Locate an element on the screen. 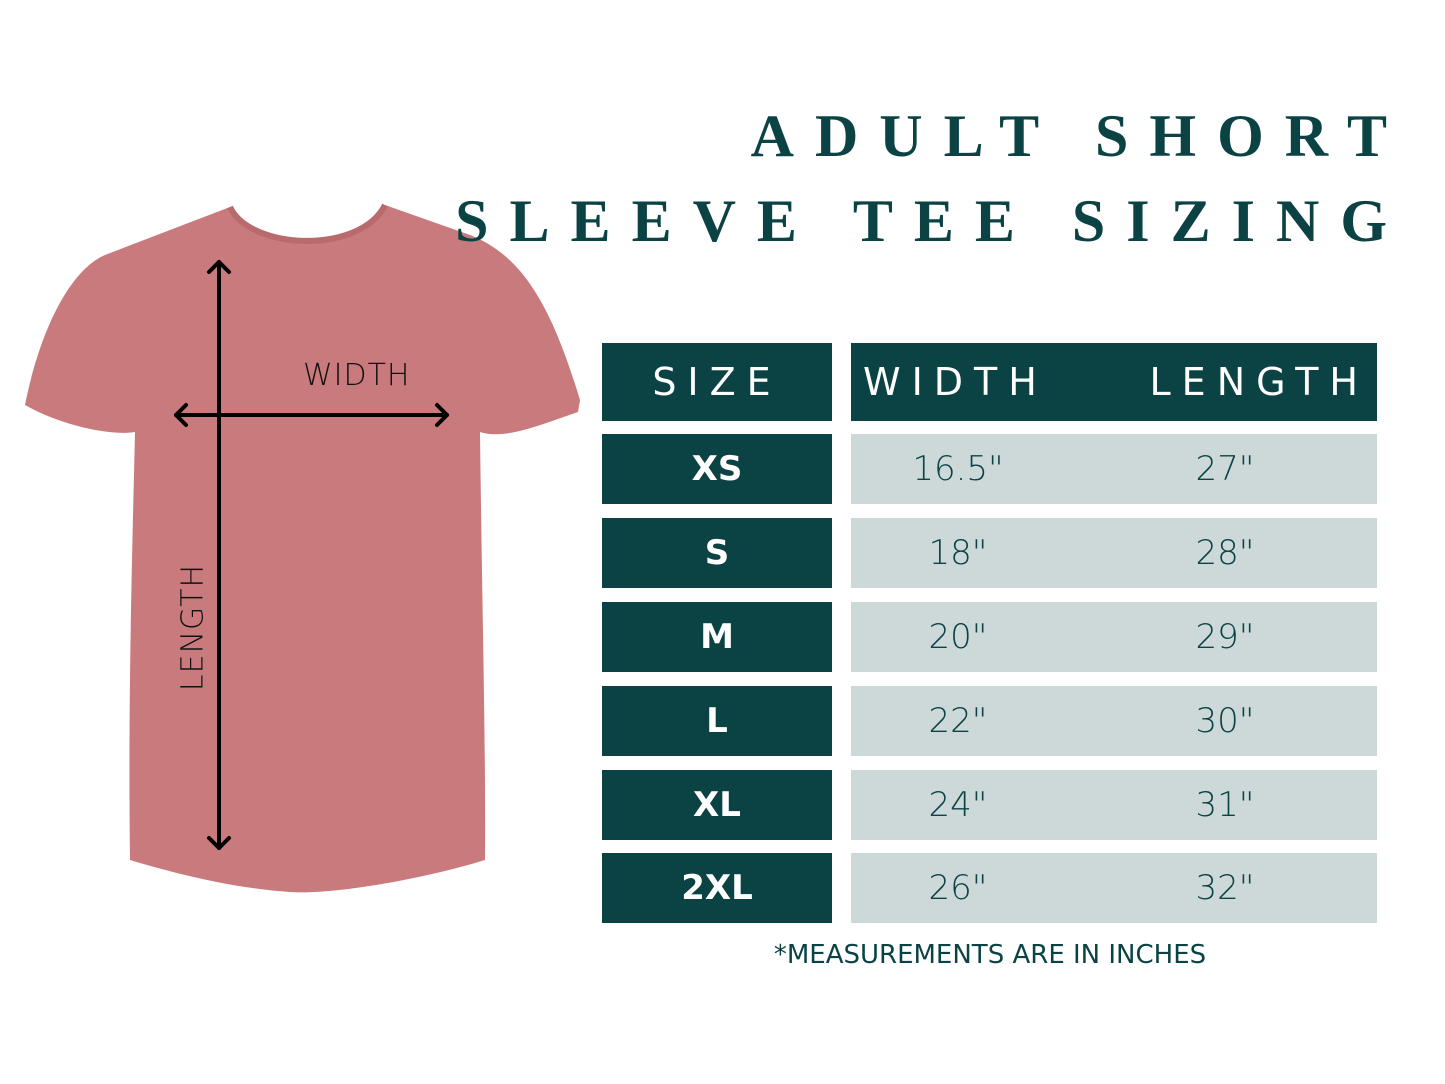  width-value: 26" is located at coordinates (958, 888).